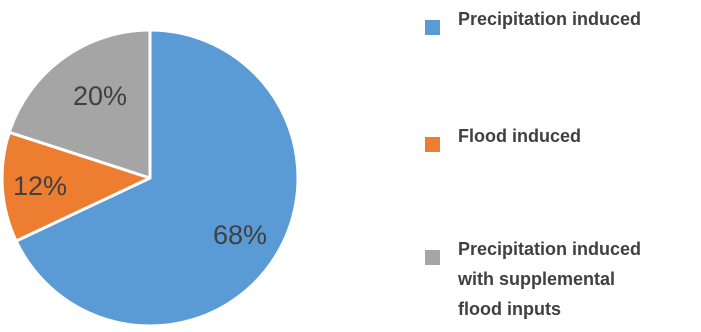 Image resolution: width=701 pixels, height=332 pixels. I want to click on pie-data-label-2: 12%, so click(40, 186).